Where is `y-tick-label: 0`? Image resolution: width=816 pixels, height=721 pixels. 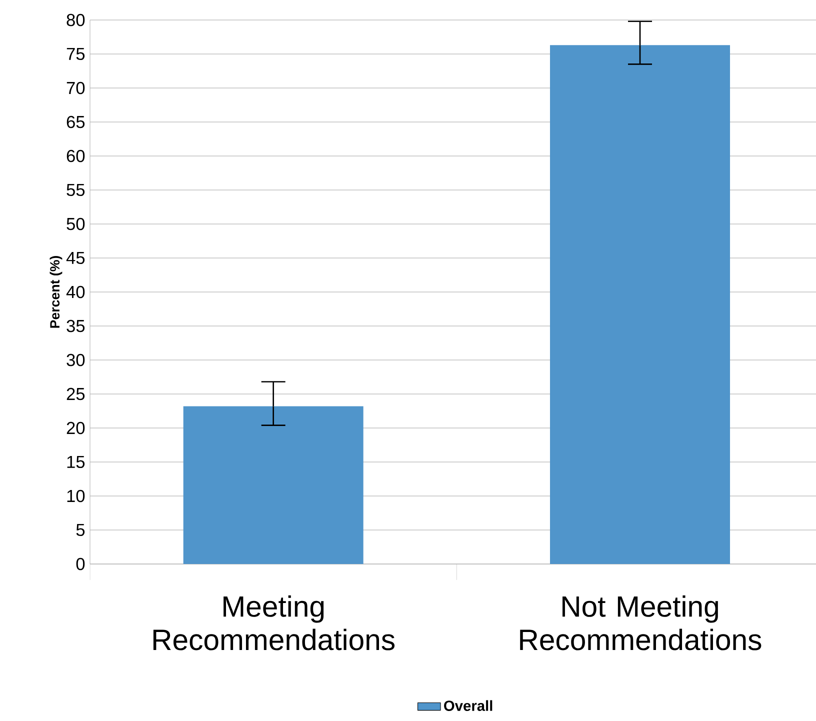
y-tick-label: 0 is located at coordinates (80, 564).